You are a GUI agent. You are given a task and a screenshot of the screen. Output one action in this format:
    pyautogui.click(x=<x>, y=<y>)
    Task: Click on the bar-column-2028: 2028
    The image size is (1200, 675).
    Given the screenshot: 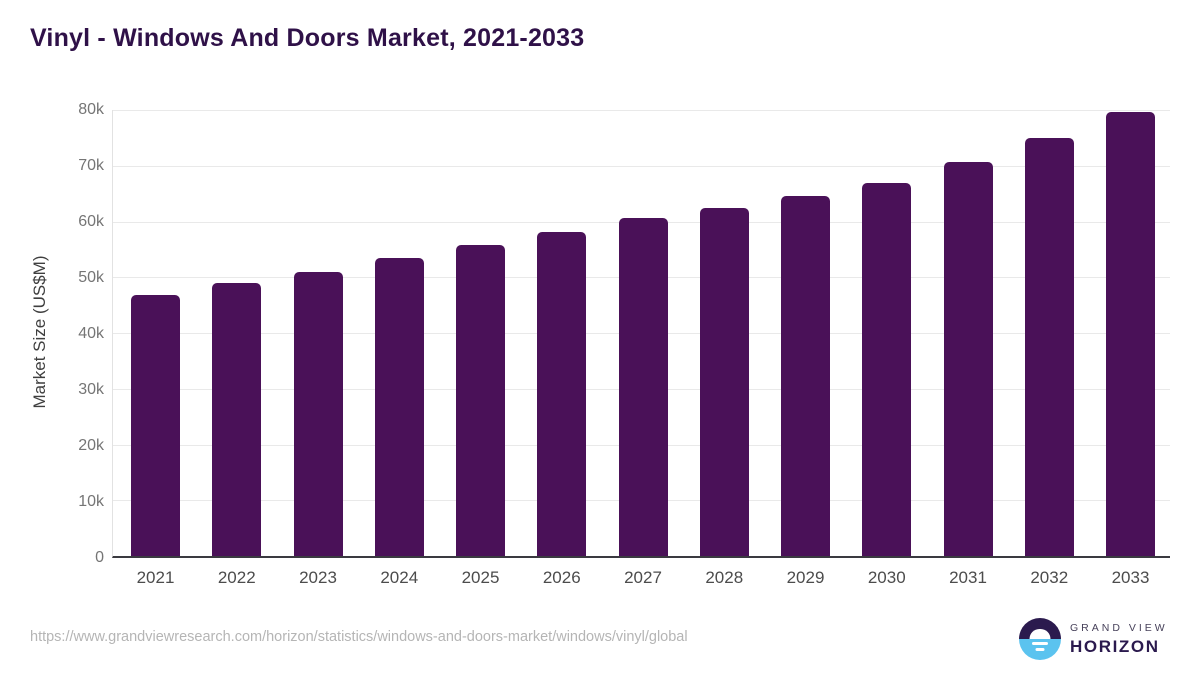 What is the action you would take?
    pyautogui.click(x=724, y=348)
    